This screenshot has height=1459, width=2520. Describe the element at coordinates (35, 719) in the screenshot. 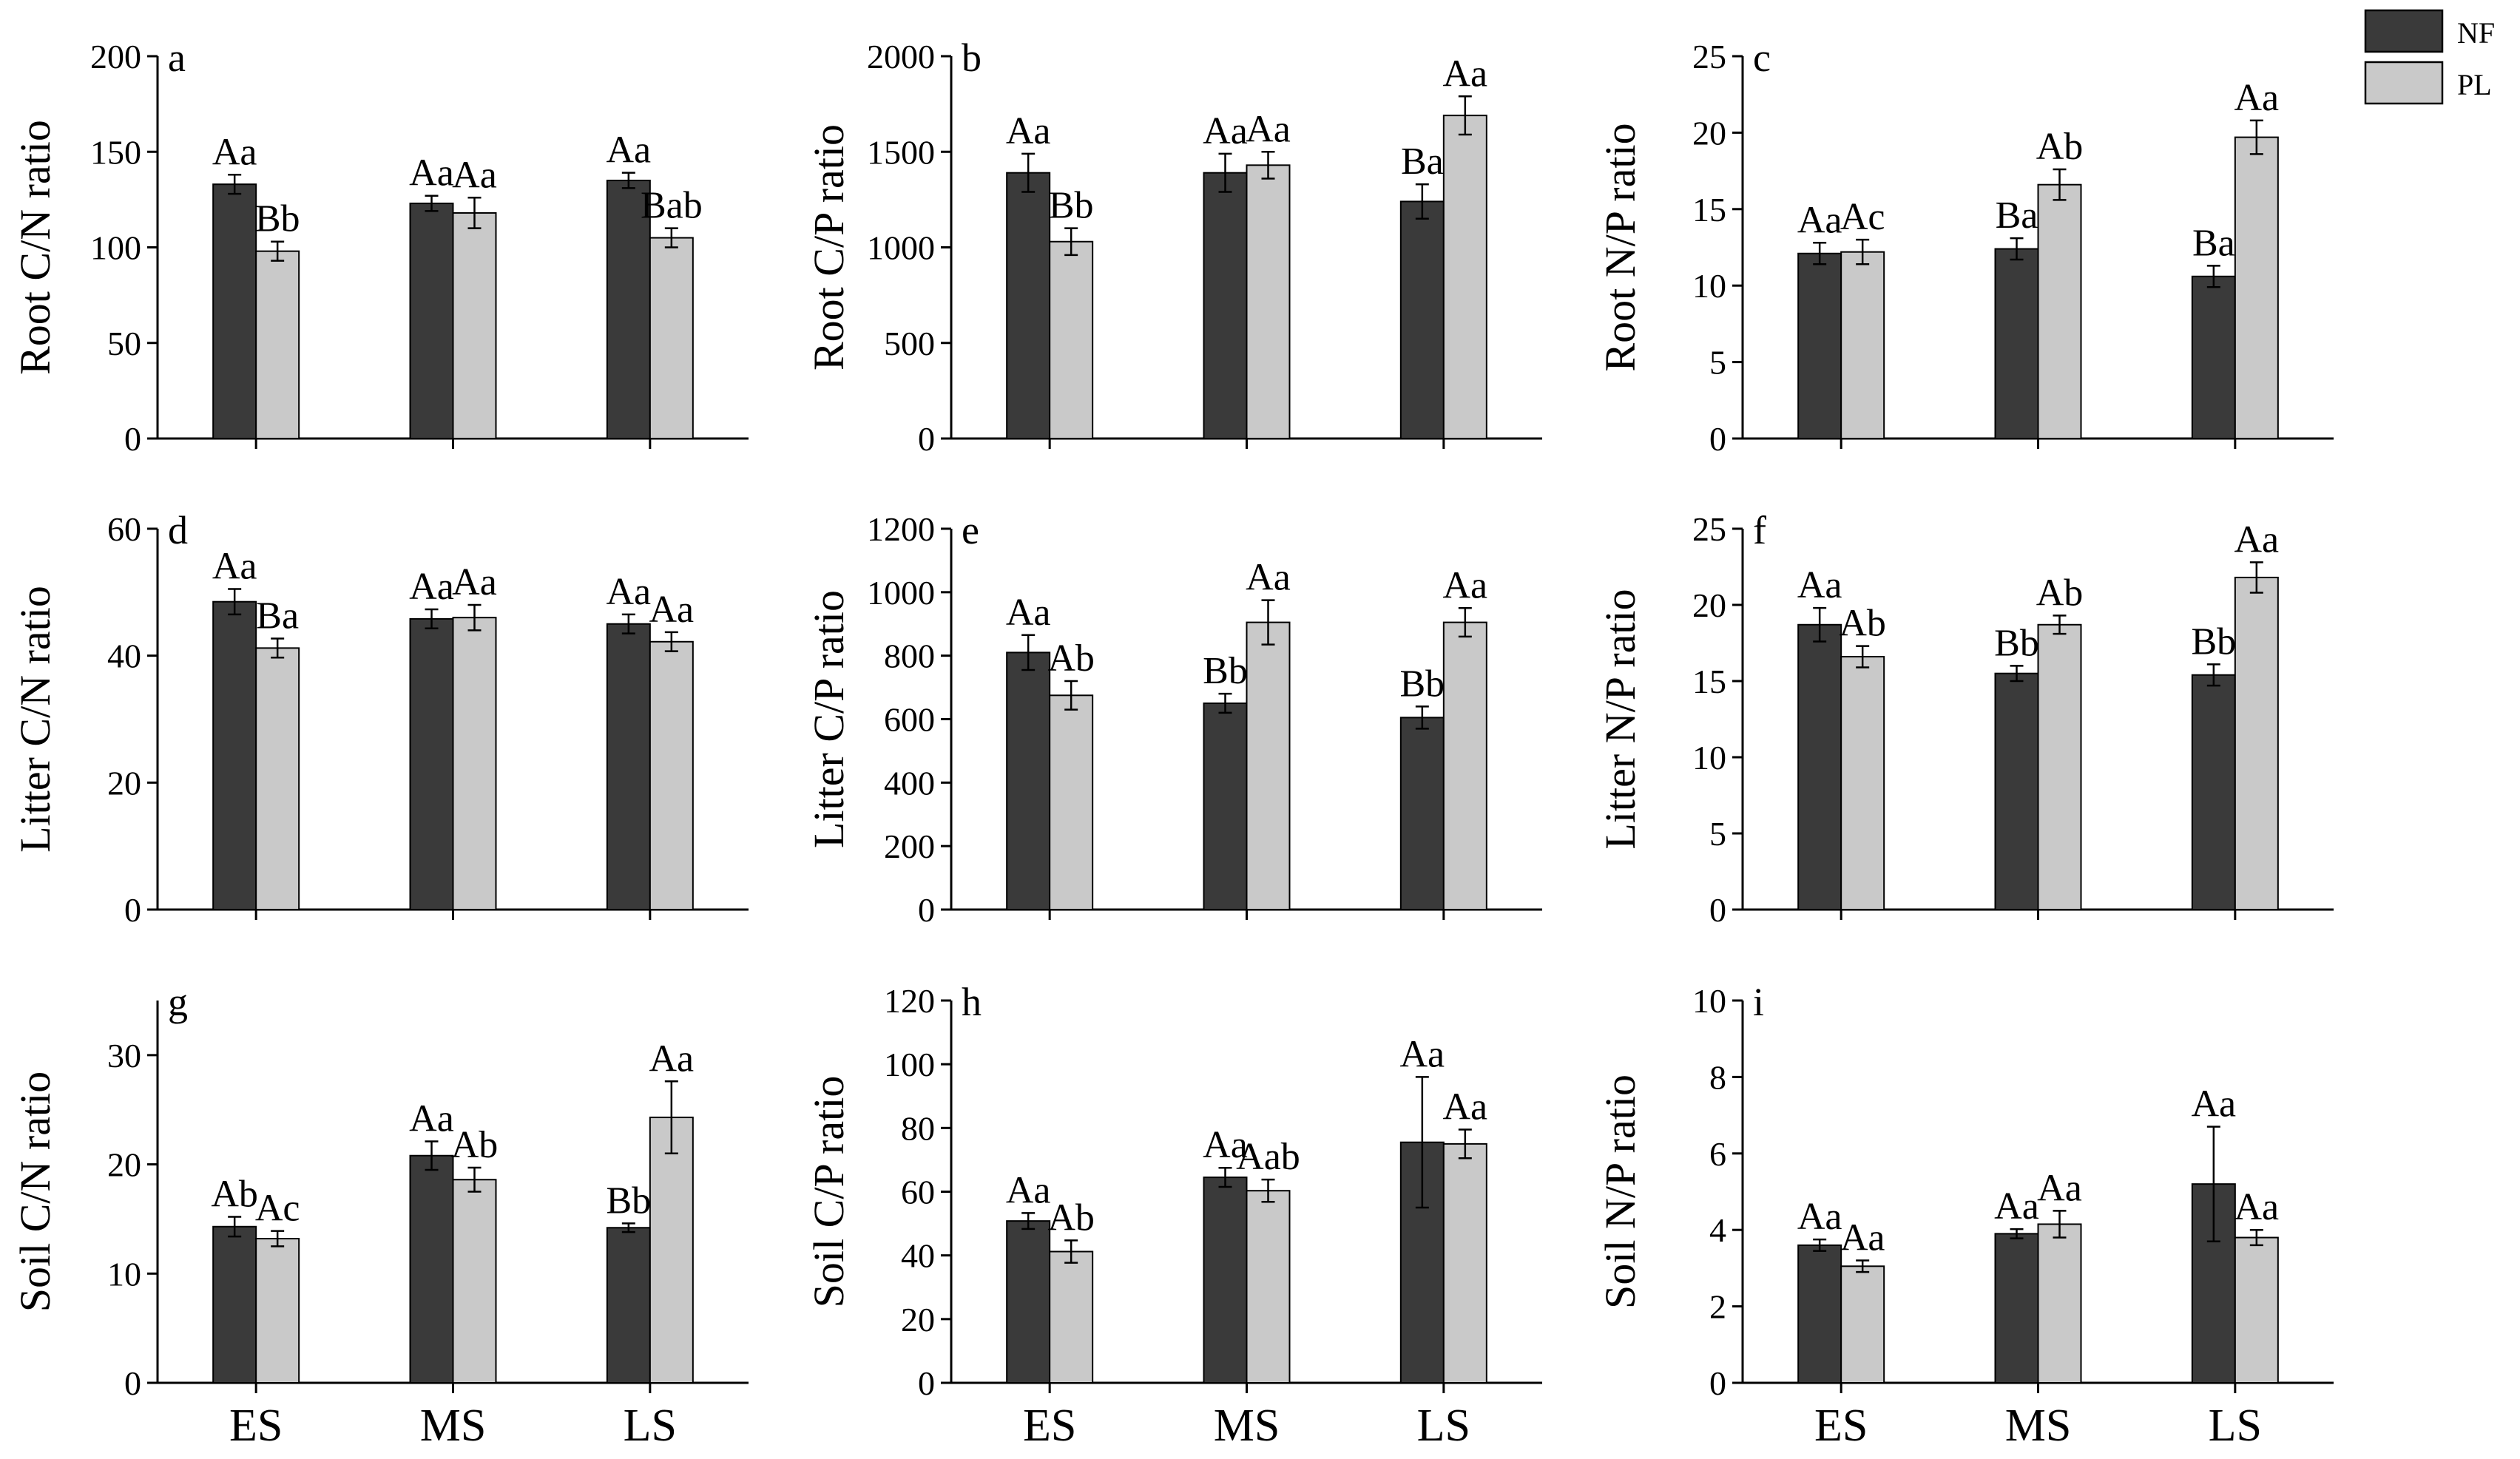

I see `y-axis-title: Litter C/N ratio` at that location.